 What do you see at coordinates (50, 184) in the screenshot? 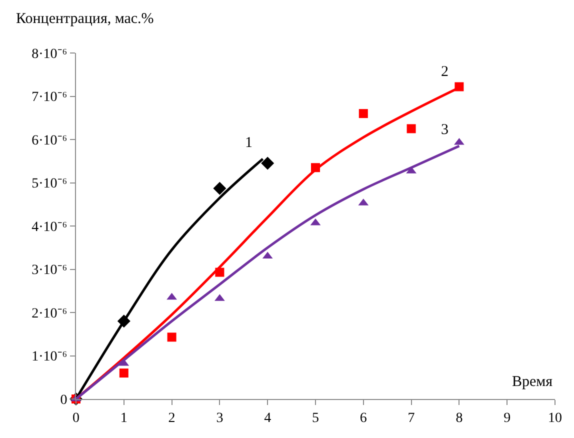
I see `y-tick-label: 5·10⁻⁶` at bounding box center [50, 184].